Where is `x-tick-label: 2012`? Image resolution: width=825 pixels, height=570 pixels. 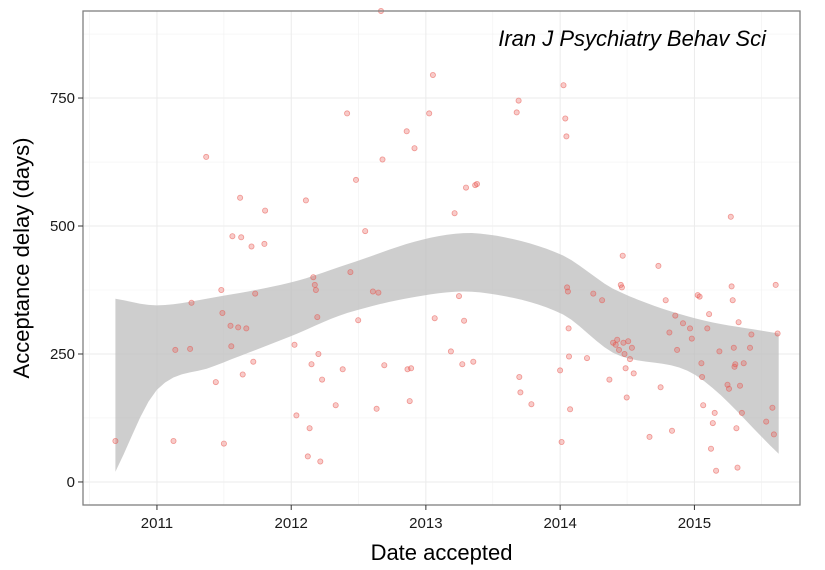 x-tick-label: 2012 is located at coordinates (291, 523).